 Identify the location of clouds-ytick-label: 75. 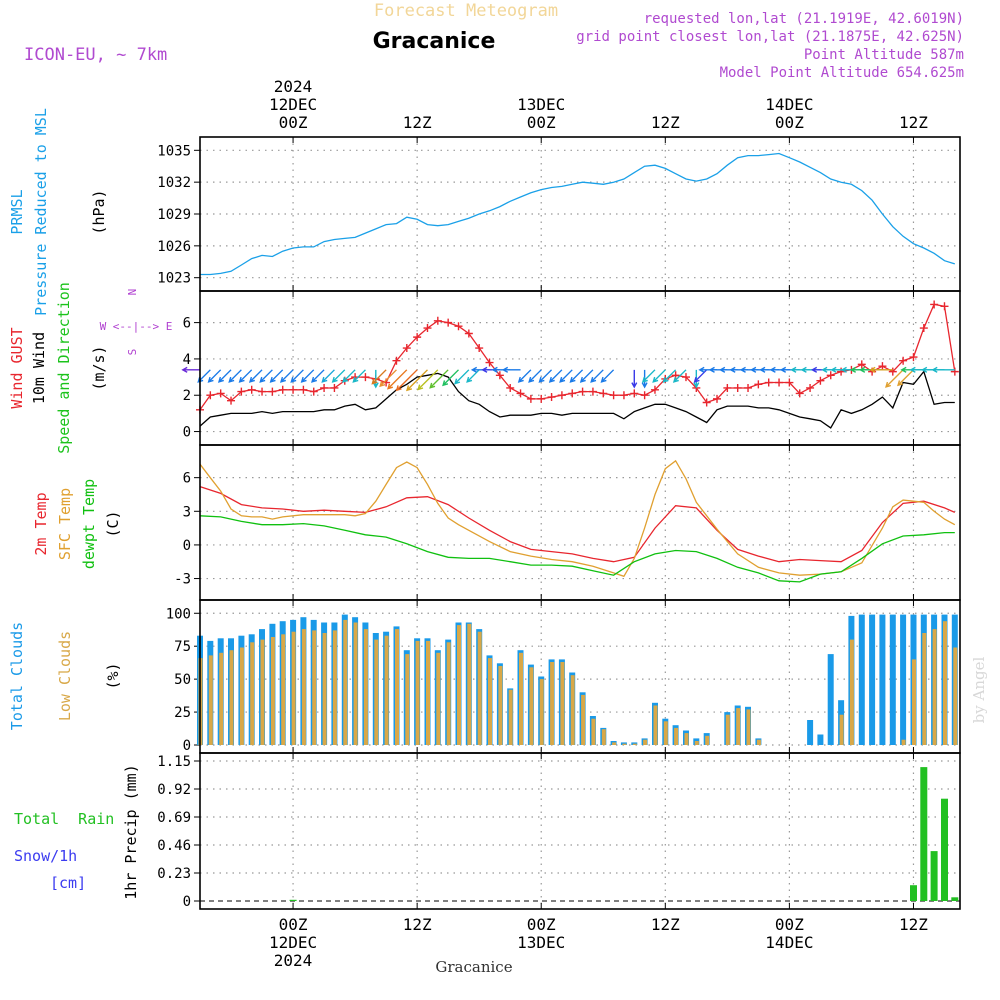
(182, 647).